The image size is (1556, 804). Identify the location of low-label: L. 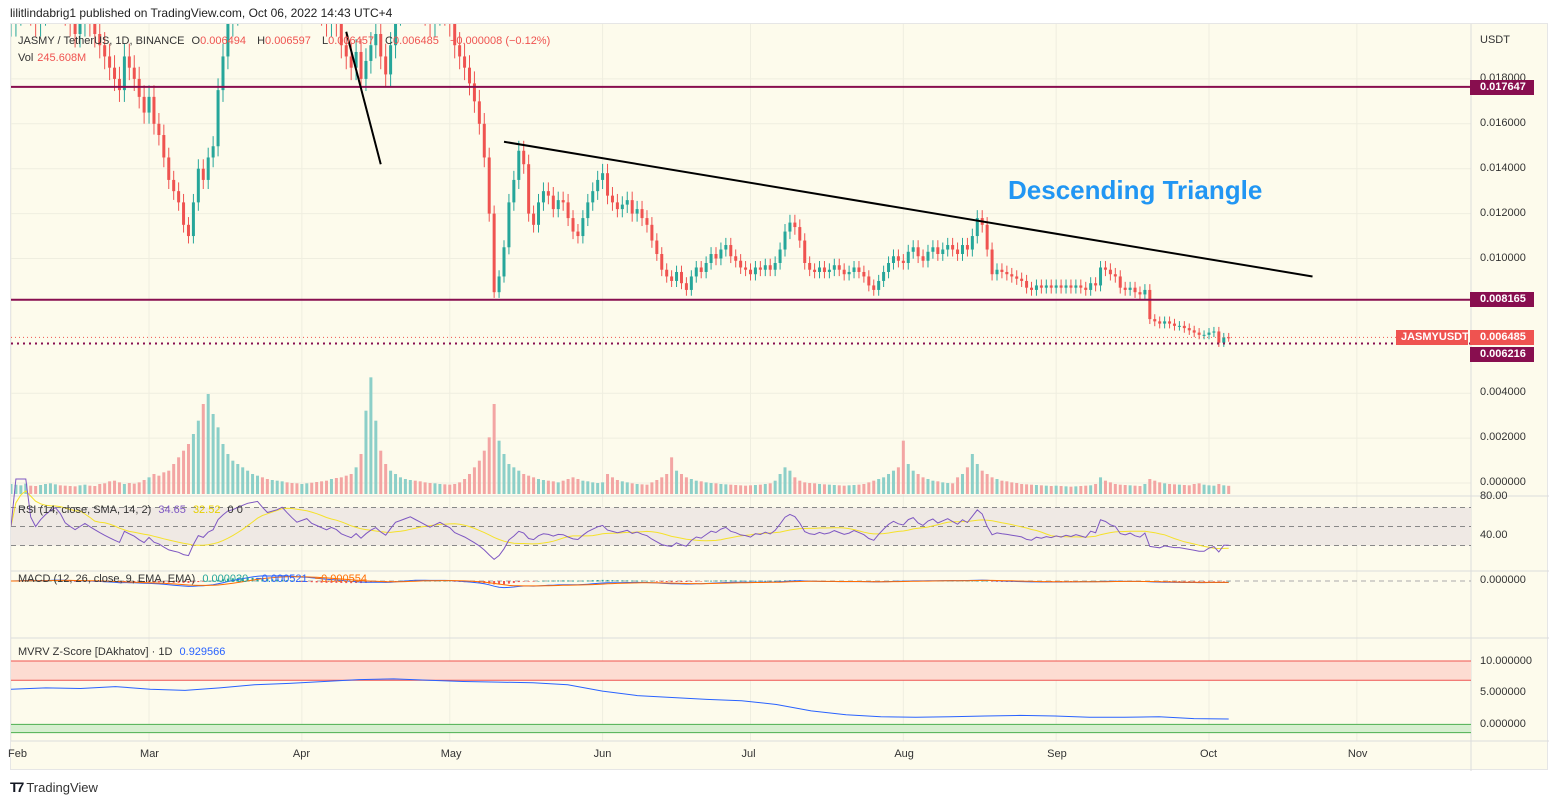
(325, 41).